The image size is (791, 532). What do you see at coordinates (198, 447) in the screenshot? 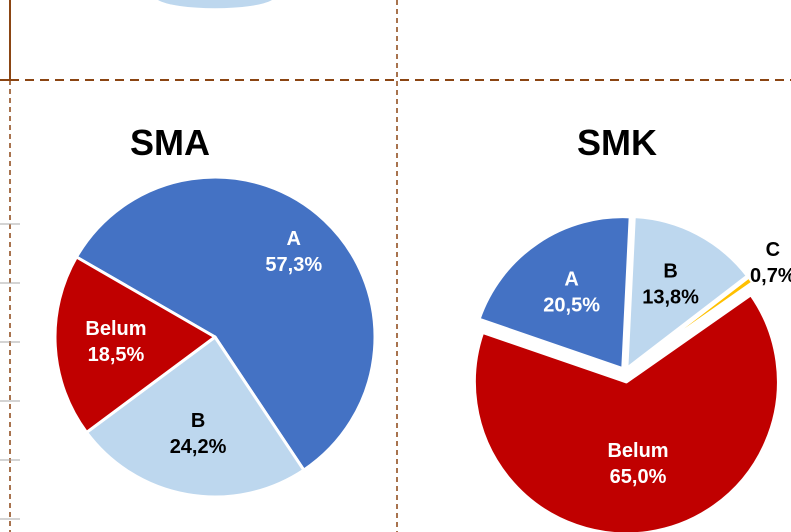
I see `slice-value-label: 24,2%` at bounding box center [198, 447].